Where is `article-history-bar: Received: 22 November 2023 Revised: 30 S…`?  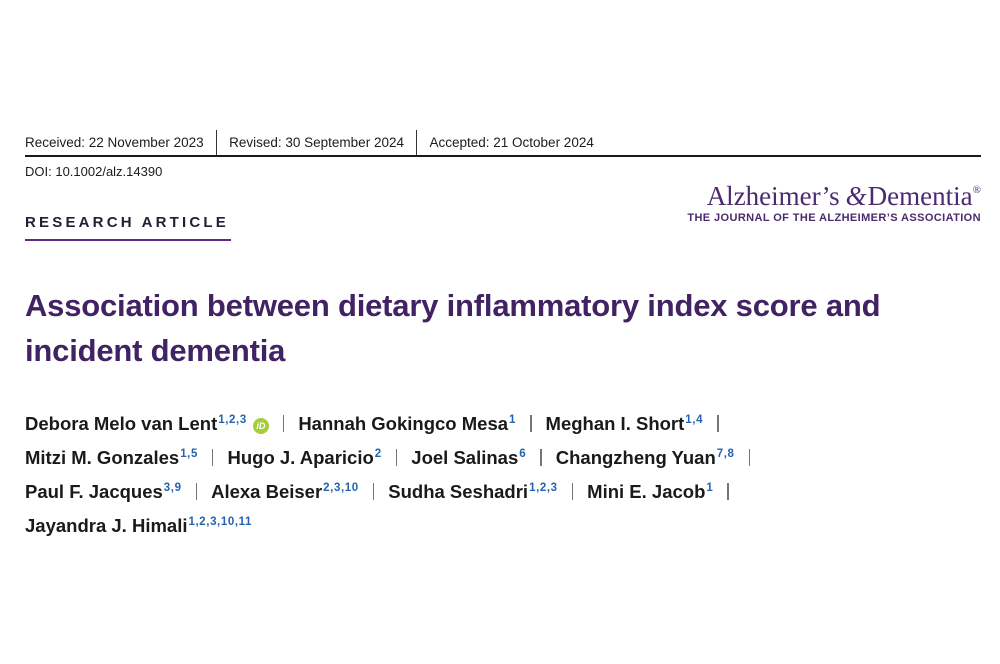
article-history-bar: Received: 22 November 2023 Revised: 30 S… is located at coordinates (503, 143).